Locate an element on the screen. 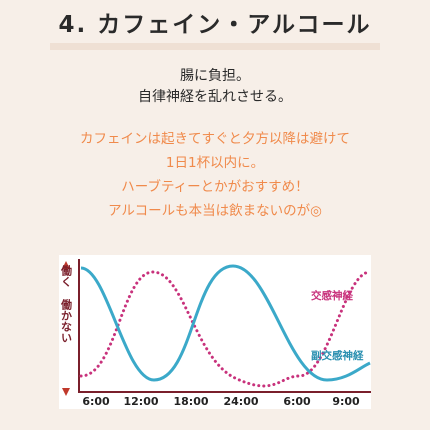  y-axis-up-arrow-icon is located at coordinates (66, 265).